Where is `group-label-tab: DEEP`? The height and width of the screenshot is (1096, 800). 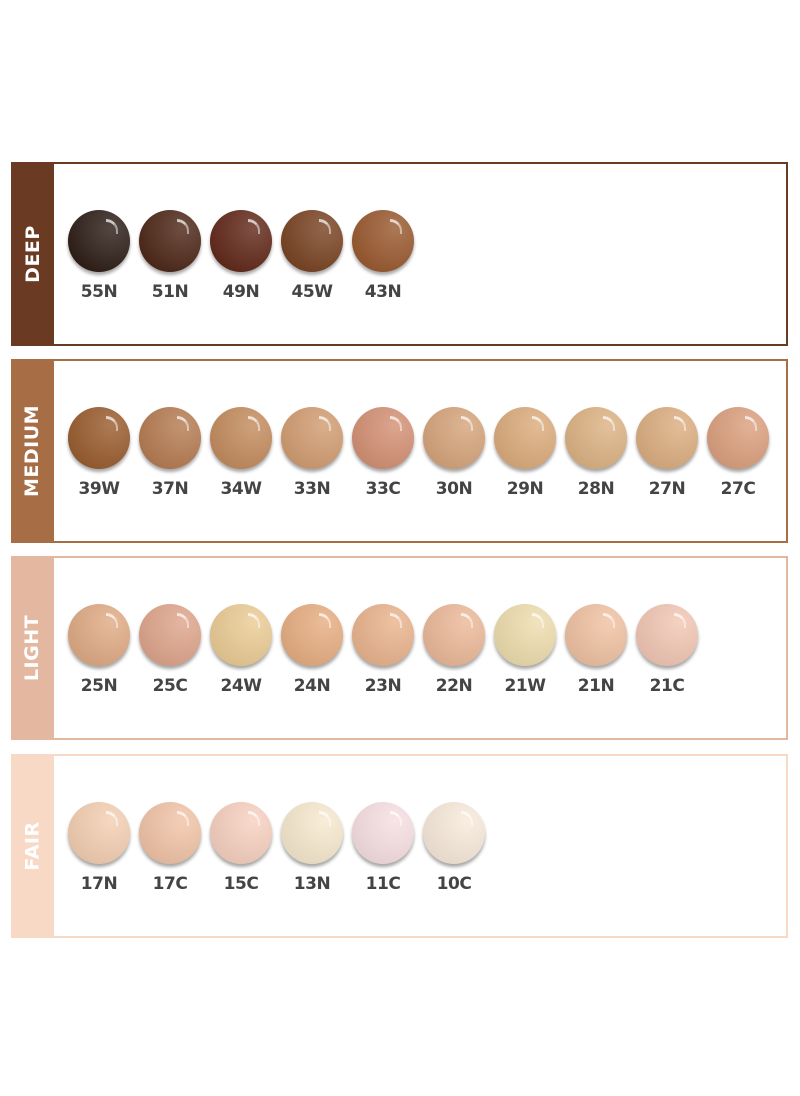 group-label-tab: DEEP is located at coordinates (32, 254).